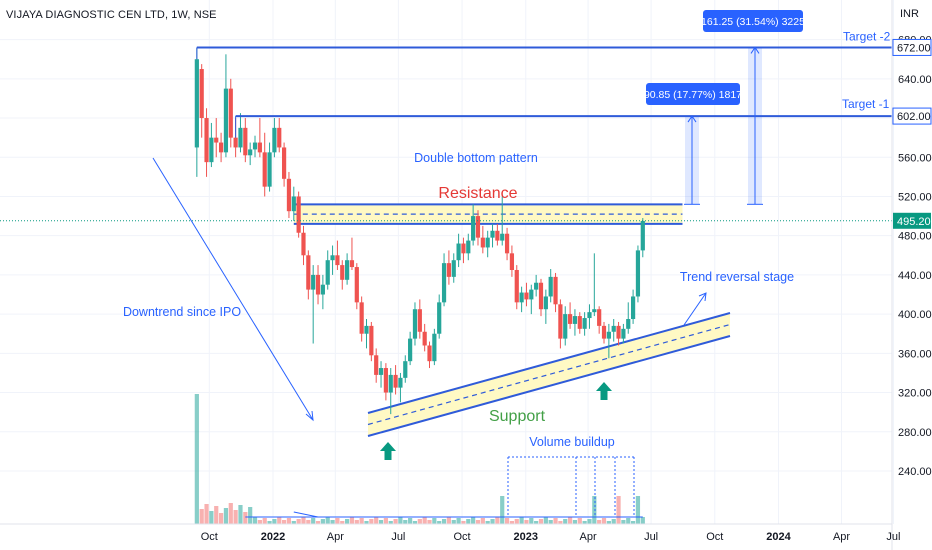 Image resolution: width=932 pixels, height=550 pixels. I want to click on support-channel, so click(549, 374).